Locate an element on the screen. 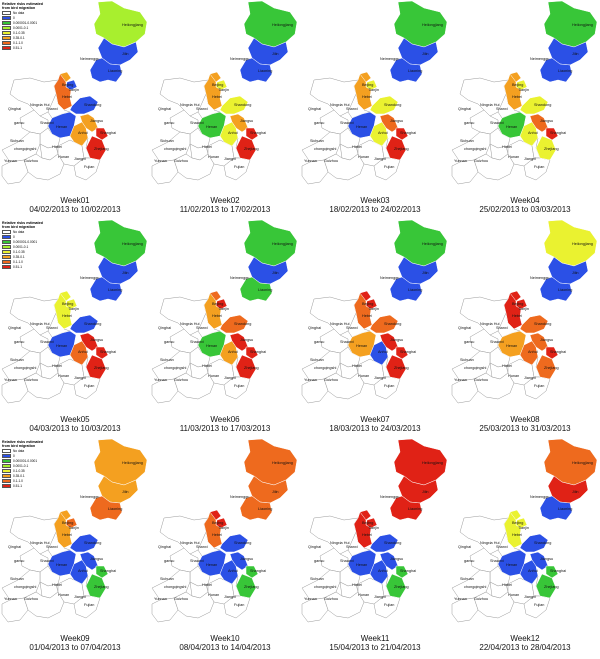 The image size is (600, 659). province-label-anhui: Anhui is located at coordinates (233, 133).